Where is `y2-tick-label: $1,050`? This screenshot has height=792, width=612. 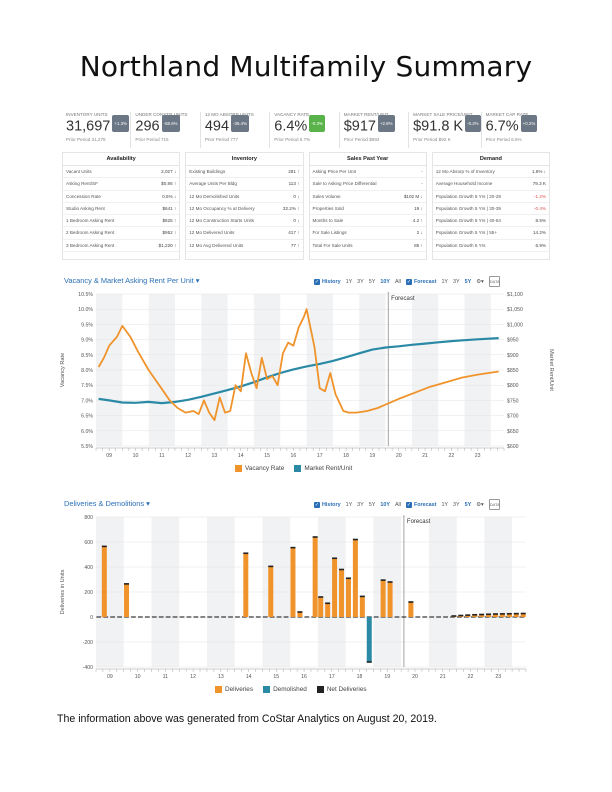
y2-tick-label: $1,050 is located at coordinates (515, 310).